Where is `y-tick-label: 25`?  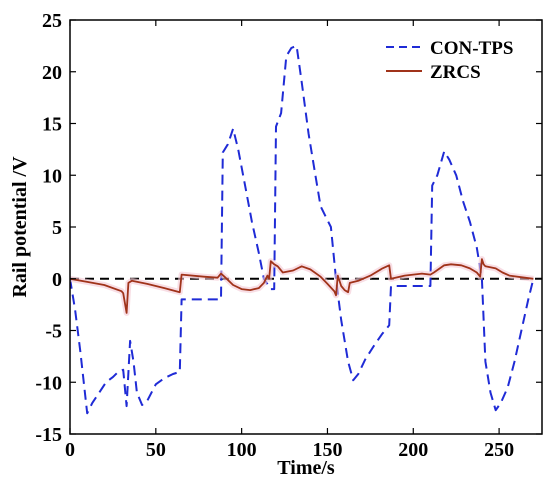
y-tick-label: 25 is located at coordinates (52, 21).